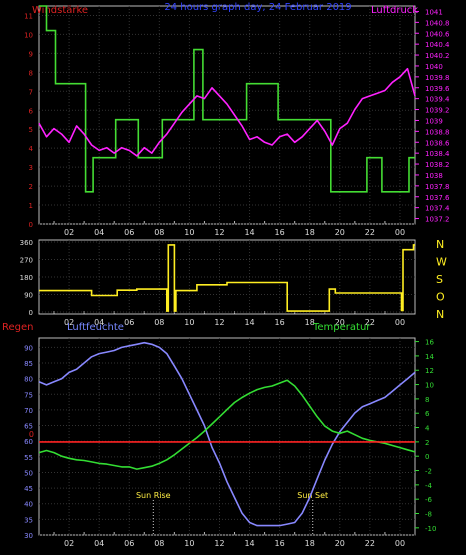  Describe the element at coordinates (437, 132) in the screenshot. I see `p1-right-tick-label: 1038.8` at that location.